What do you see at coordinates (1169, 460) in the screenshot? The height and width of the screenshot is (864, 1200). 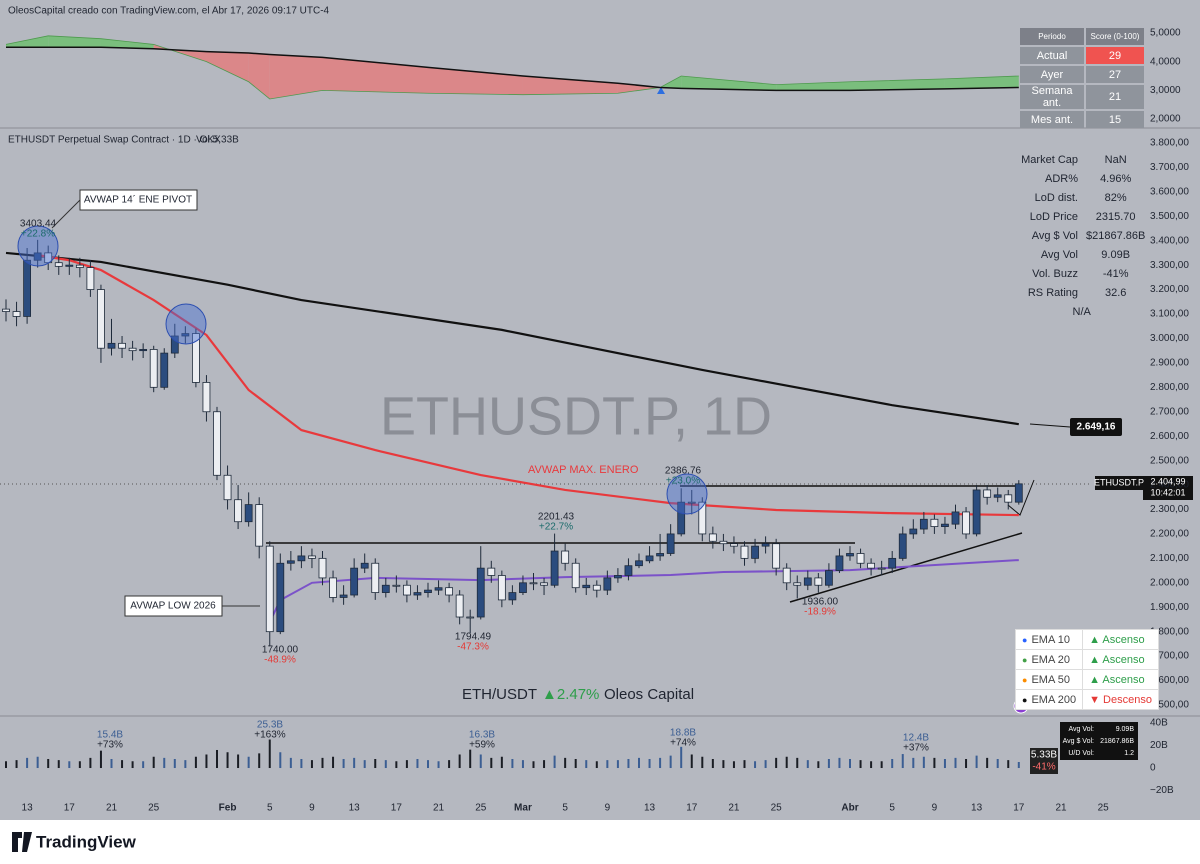 I see `y-tick-label: 2.500,00` at bounding box center [1169, 460].